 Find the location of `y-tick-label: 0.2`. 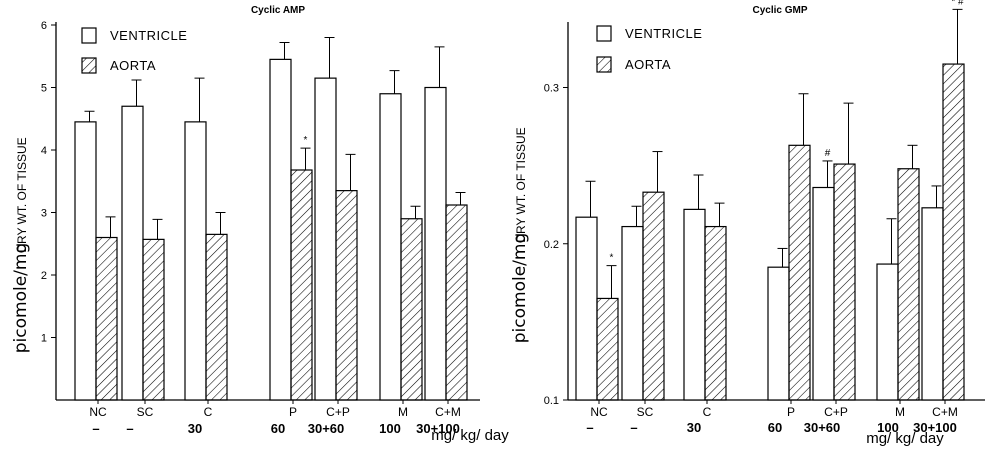

y-tick-label: 0.2 is located at coordinates (551, 245).